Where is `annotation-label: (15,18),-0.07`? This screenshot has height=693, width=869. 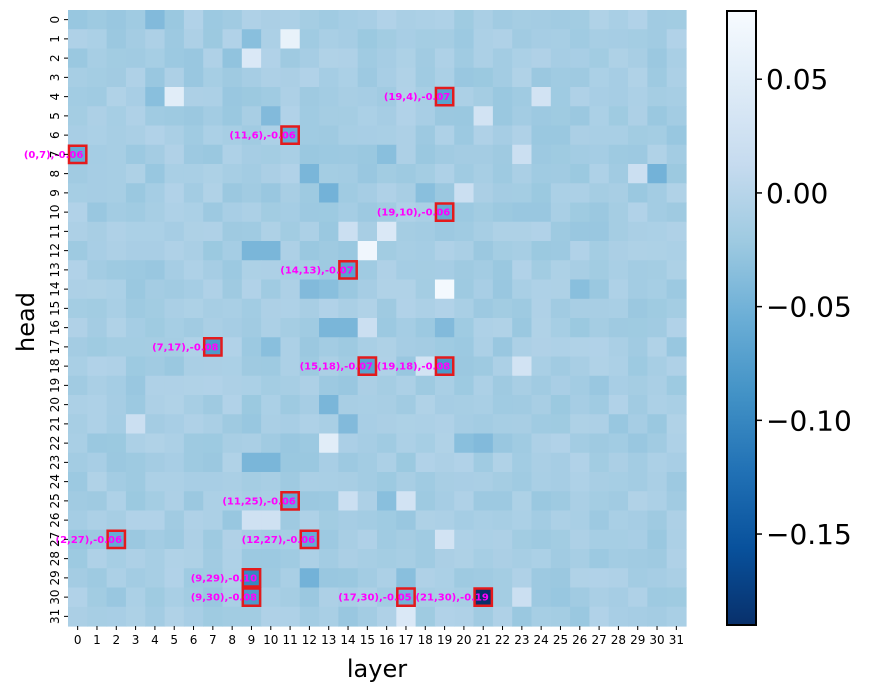
annotation-label: (15,18),-0.07 is located at coordinates (336, 367).